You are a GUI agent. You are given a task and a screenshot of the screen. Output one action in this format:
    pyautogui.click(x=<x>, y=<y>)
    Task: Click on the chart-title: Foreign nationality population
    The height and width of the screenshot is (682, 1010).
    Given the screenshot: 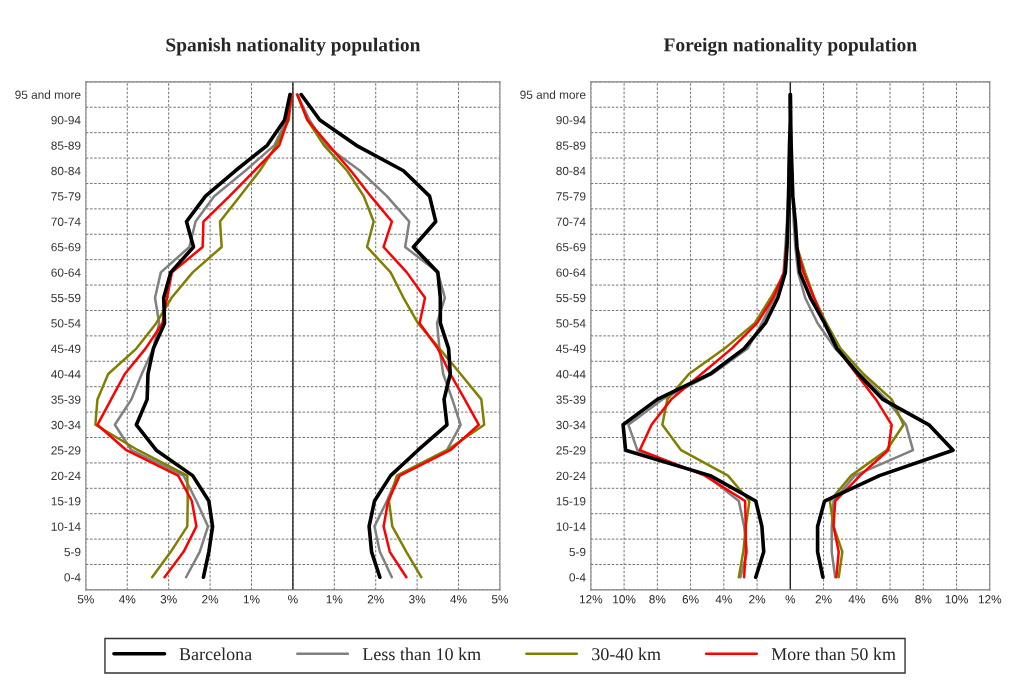 What is the action you would take?
    pyautogui.click(x=790, y=46)
    